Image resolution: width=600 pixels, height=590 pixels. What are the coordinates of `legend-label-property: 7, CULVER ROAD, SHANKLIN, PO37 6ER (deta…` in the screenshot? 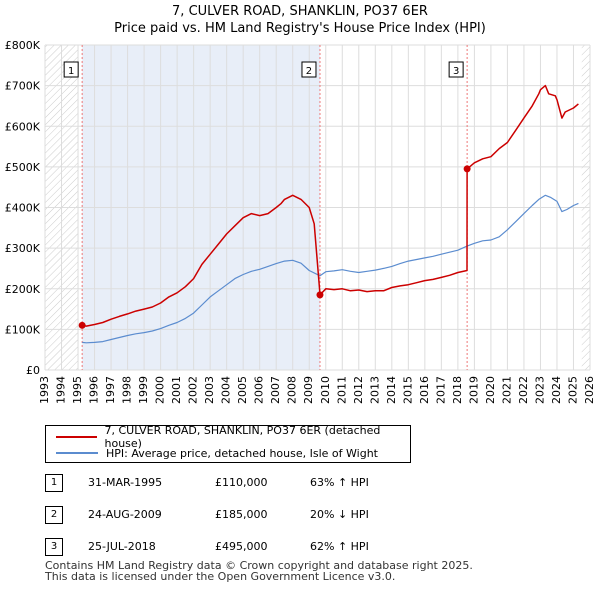 It's located at (242, 437).